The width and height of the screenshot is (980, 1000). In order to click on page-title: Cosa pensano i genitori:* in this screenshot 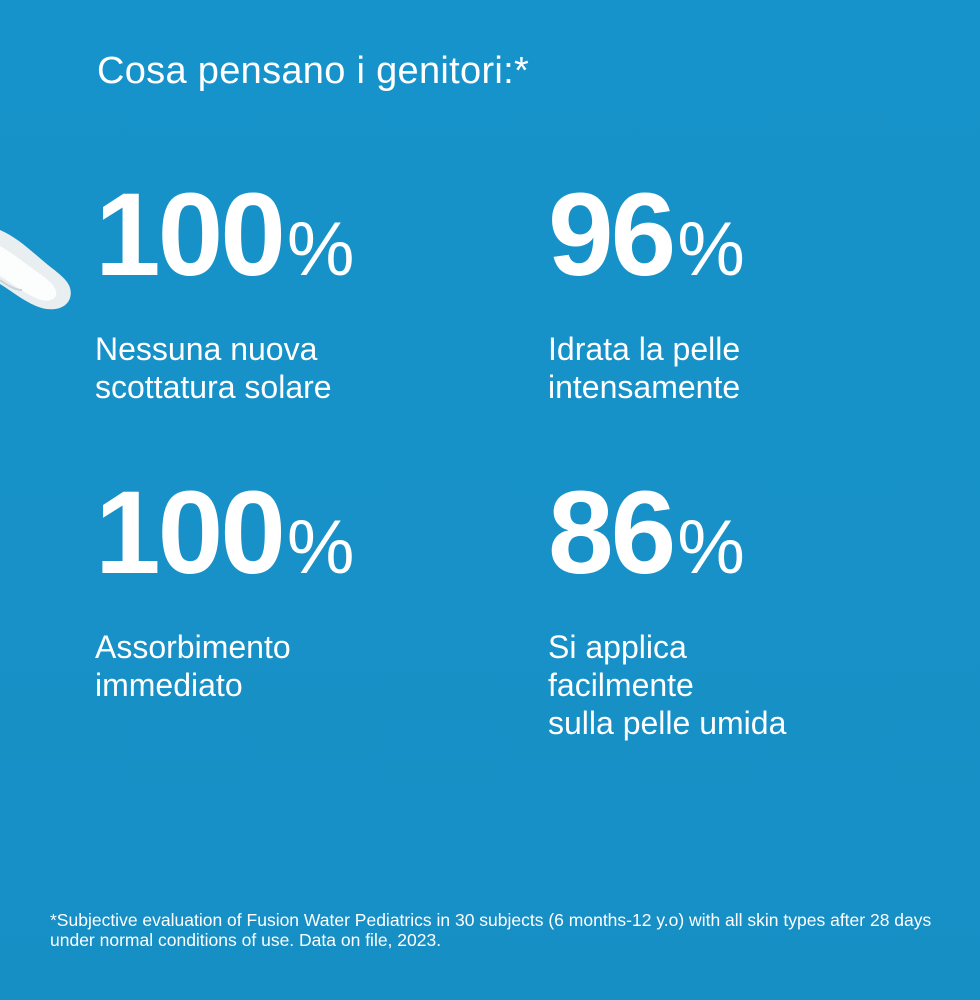, I will do `click(313, 71)`.